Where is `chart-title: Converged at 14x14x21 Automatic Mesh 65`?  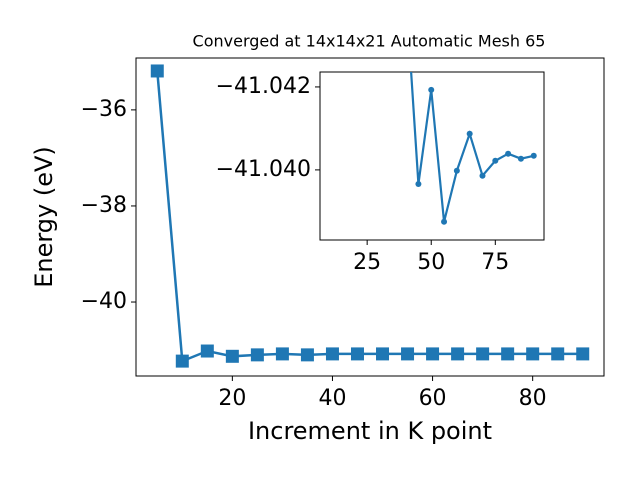 chart-title: Converged at 14x14x21 Automatic Mesh 65 is located at coordinates (369, 41).